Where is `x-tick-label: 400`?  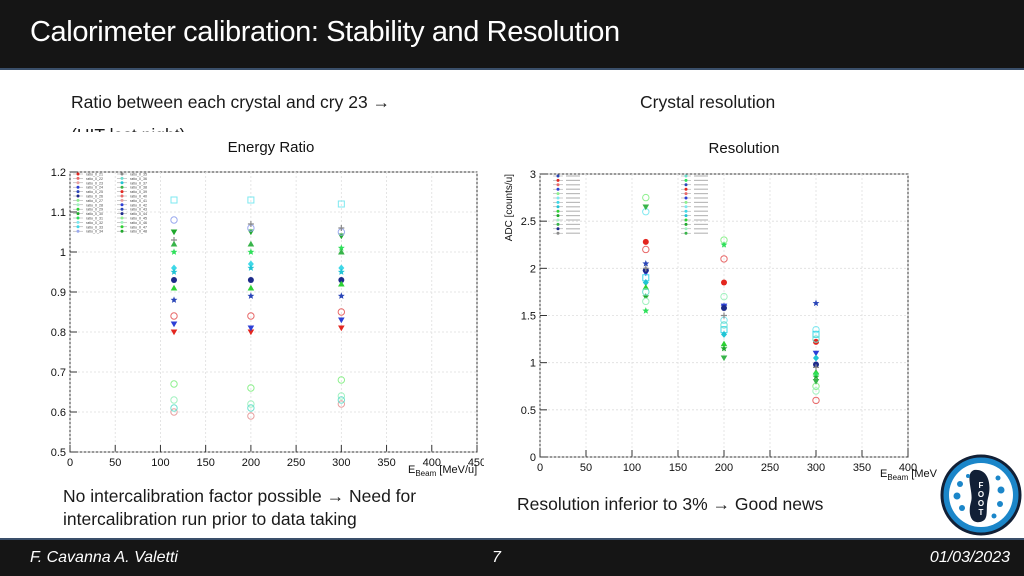 x-tick-label: 400 is located at coordinates (432, 463).